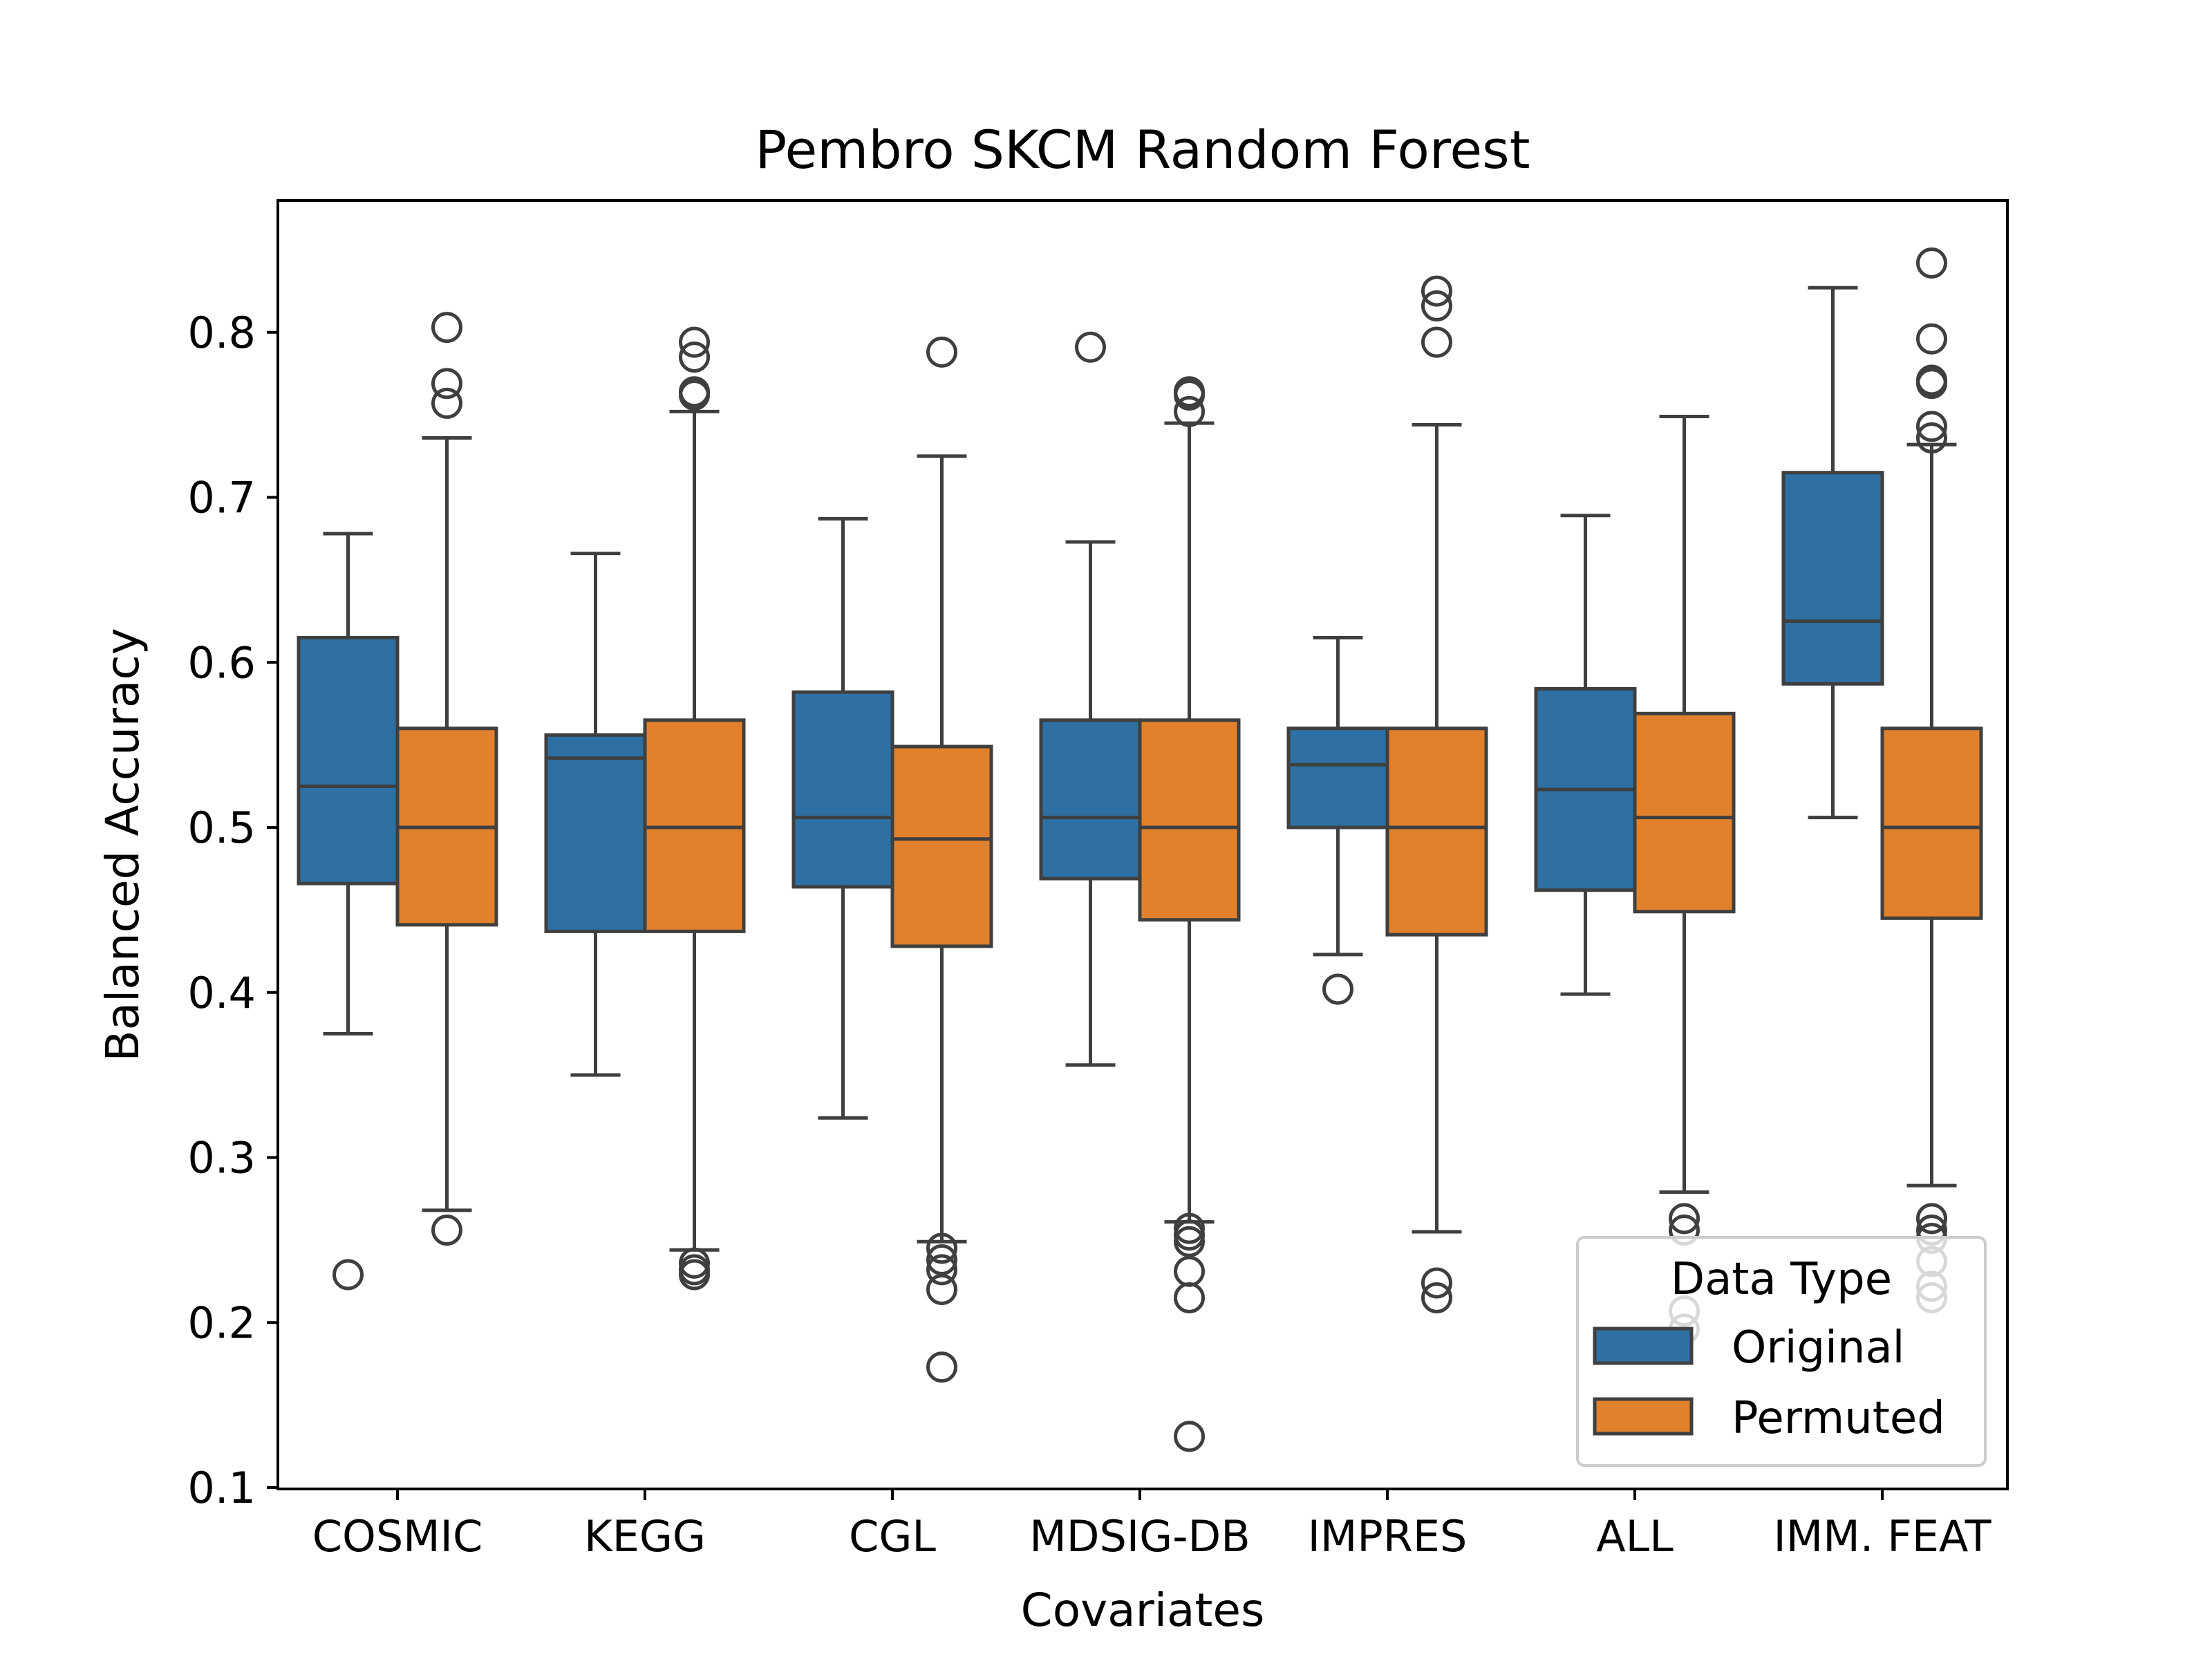 The height and width of the screenshot is (1659, 2212). What do you see at coordinates (222, 993) in the screenshot?
I see `y-tick-label: 0.4` at bounding box center [222, 993].